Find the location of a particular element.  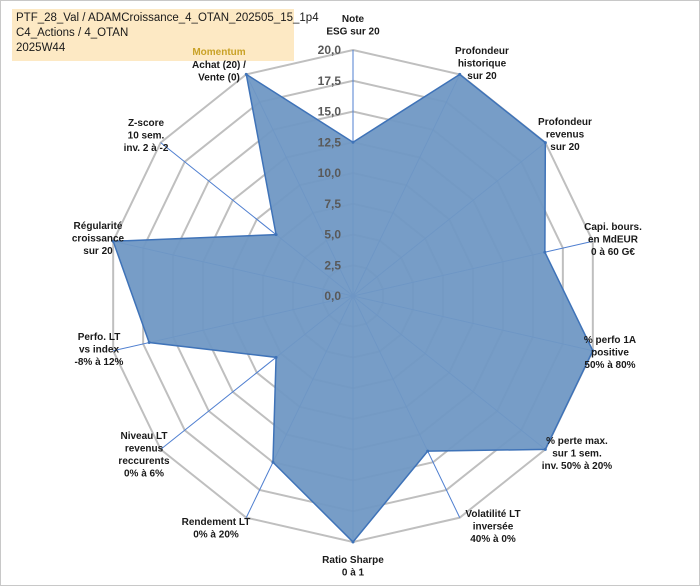

tick-label: 2,5 is located at coordinates (332, 265).